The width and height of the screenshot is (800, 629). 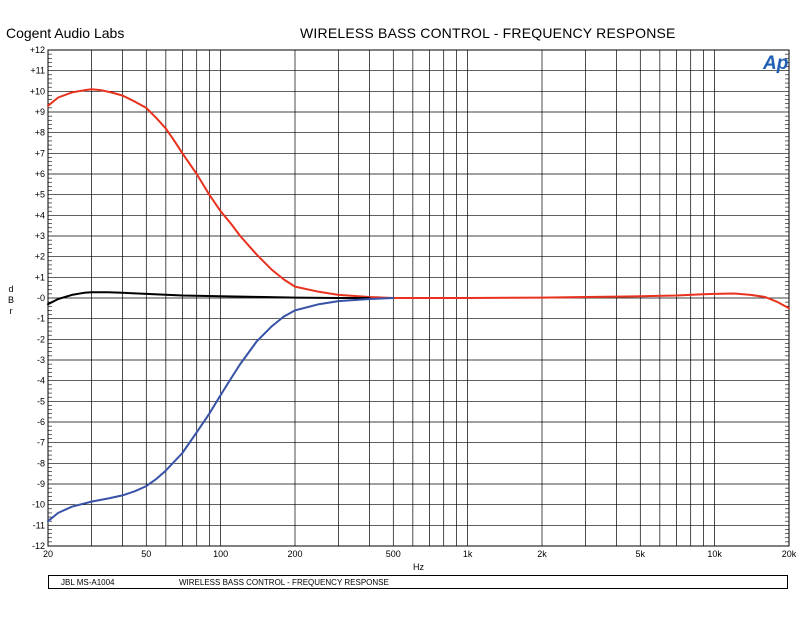 What do you see at coordinates (41, 463) in the screenshot?
I see `y-tick-label: -8` at bounding box center [41, 463].